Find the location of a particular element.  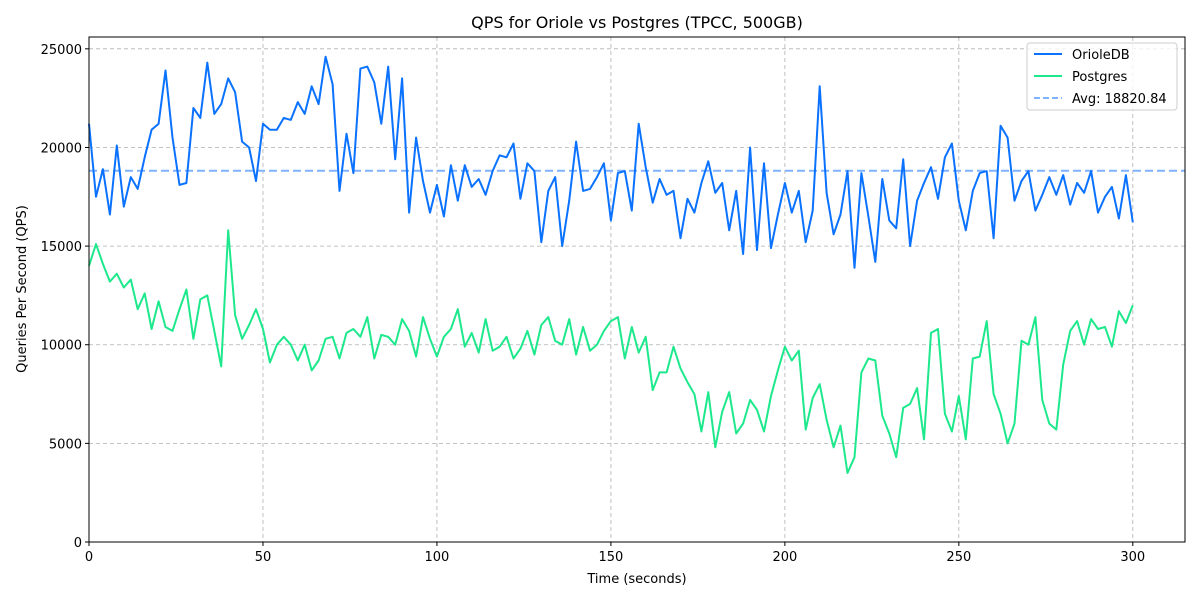

x-axis-label: Time (seconds) is located at coordinates (636, 579).